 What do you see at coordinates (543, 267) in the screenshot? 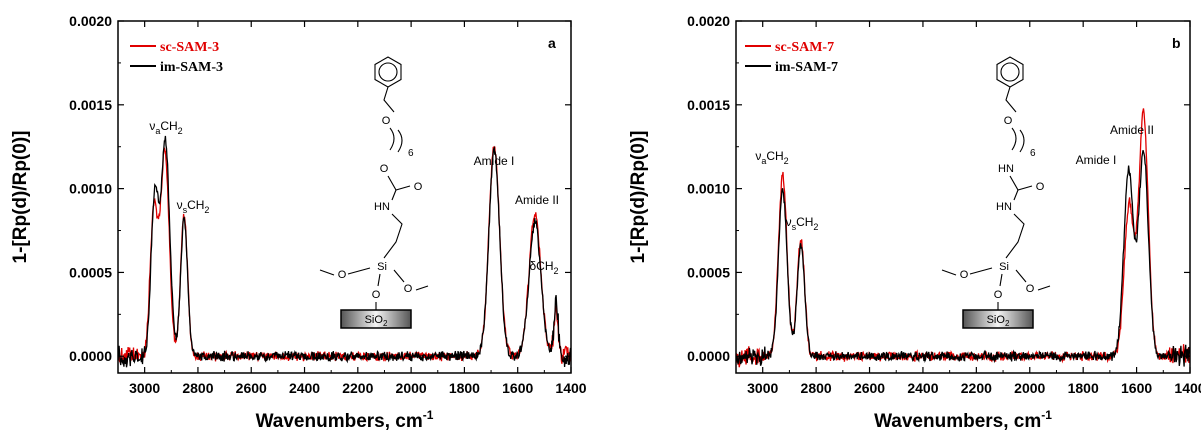
I see `peak-annotation: δCH2` at bounding box center [543, 267].